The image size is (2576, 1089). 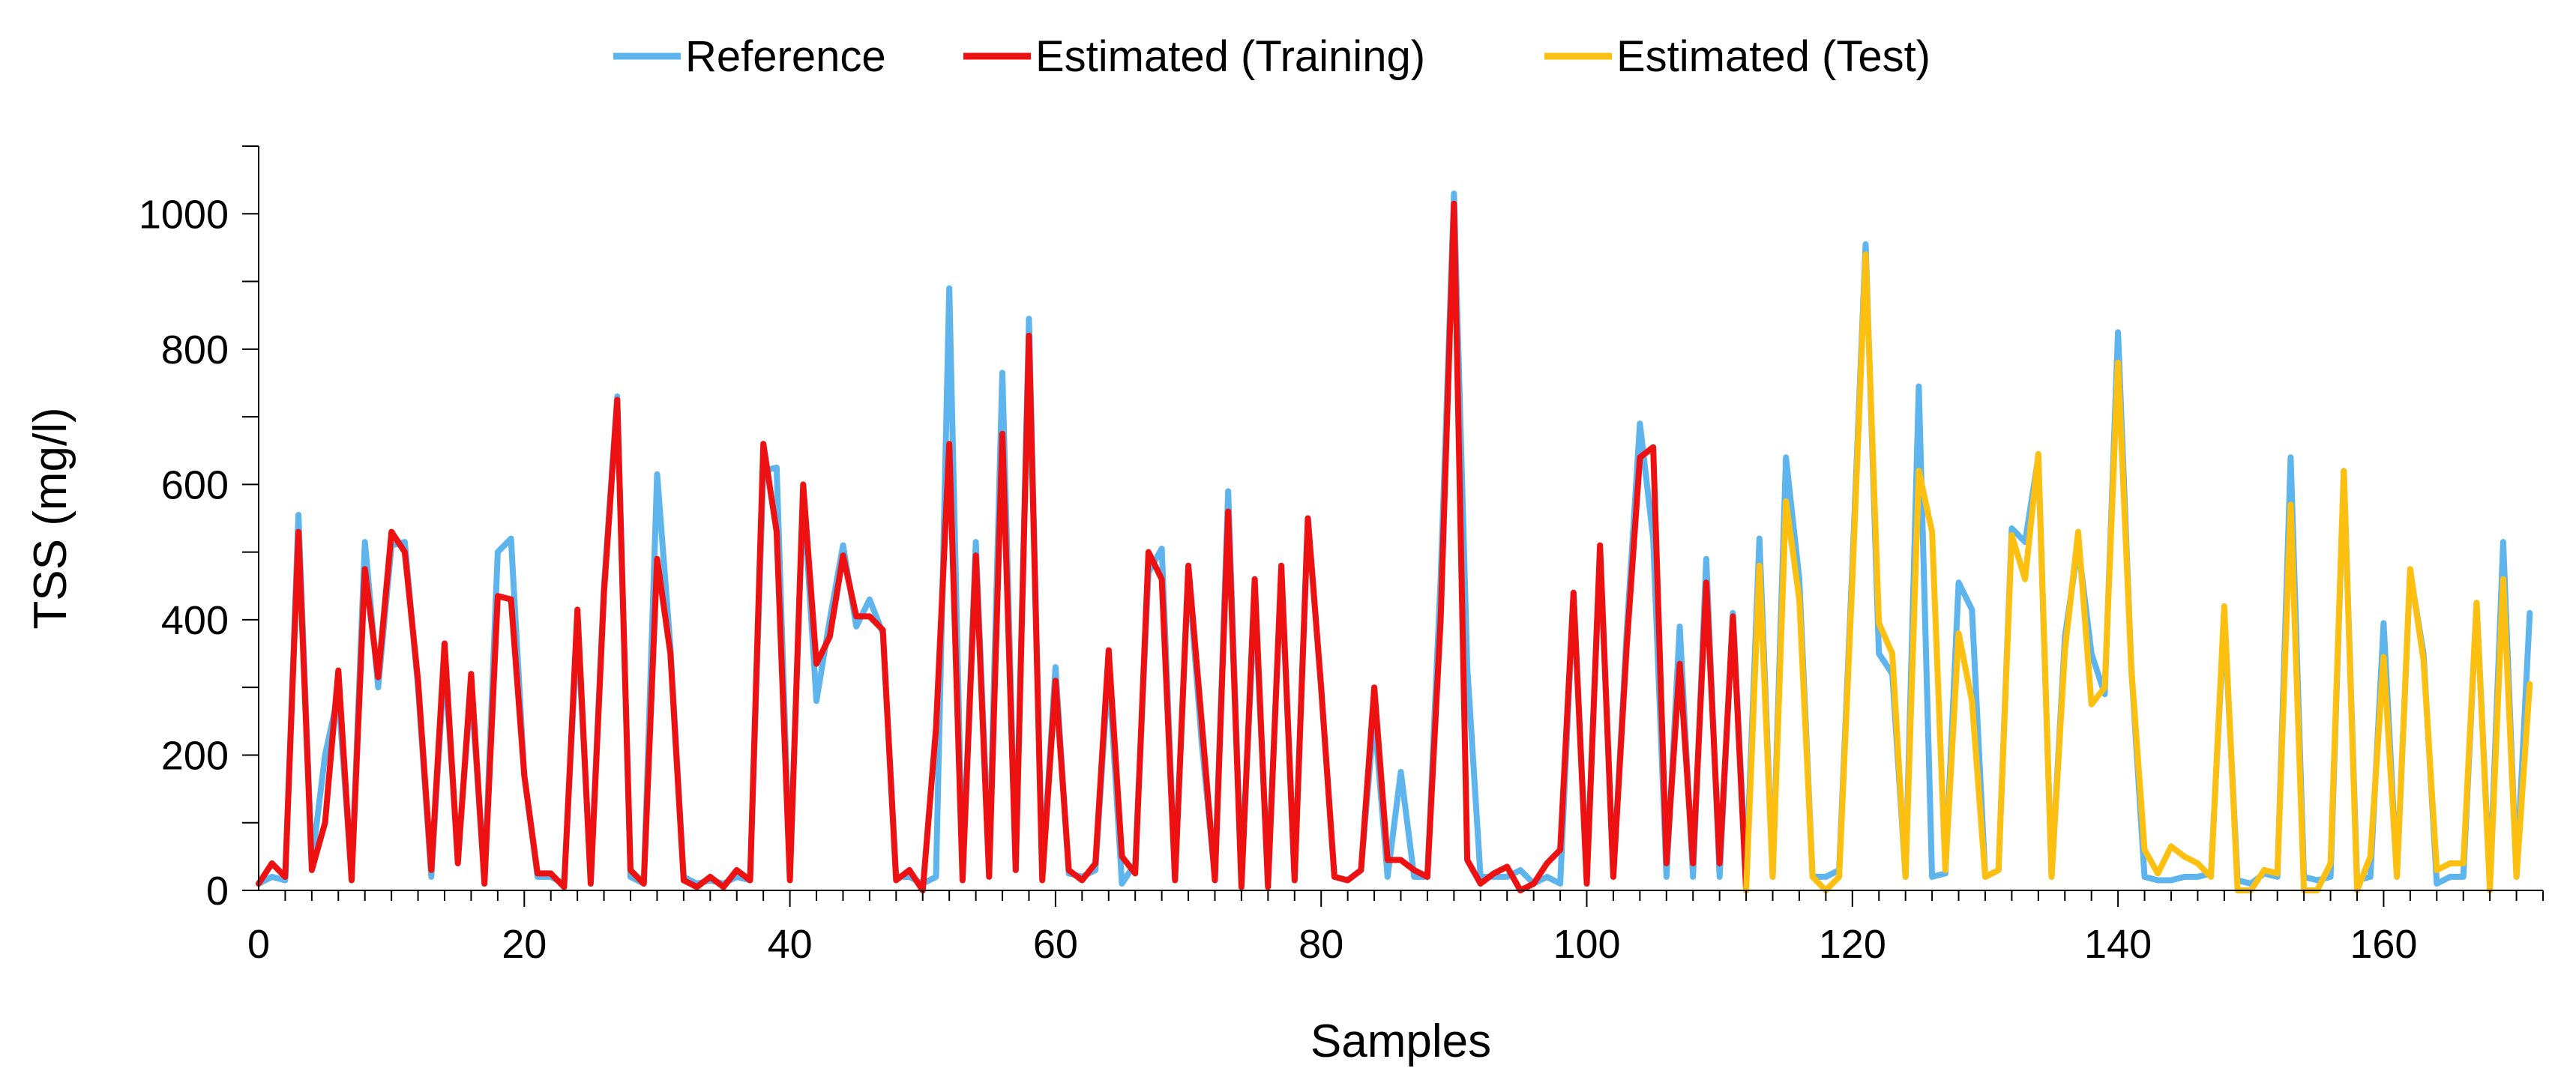 I want to click on x-tick-label: 20, so click(x=524, y=944).